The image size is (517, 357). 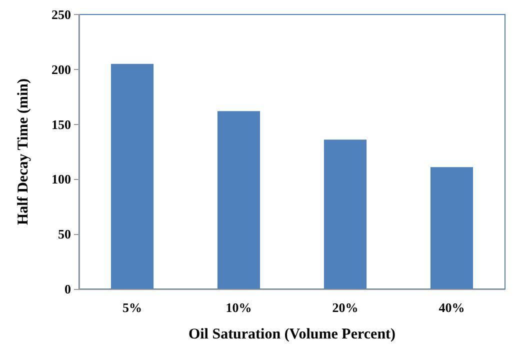 I want to click on y-tick-label: 50, so click(x=64, y=234).